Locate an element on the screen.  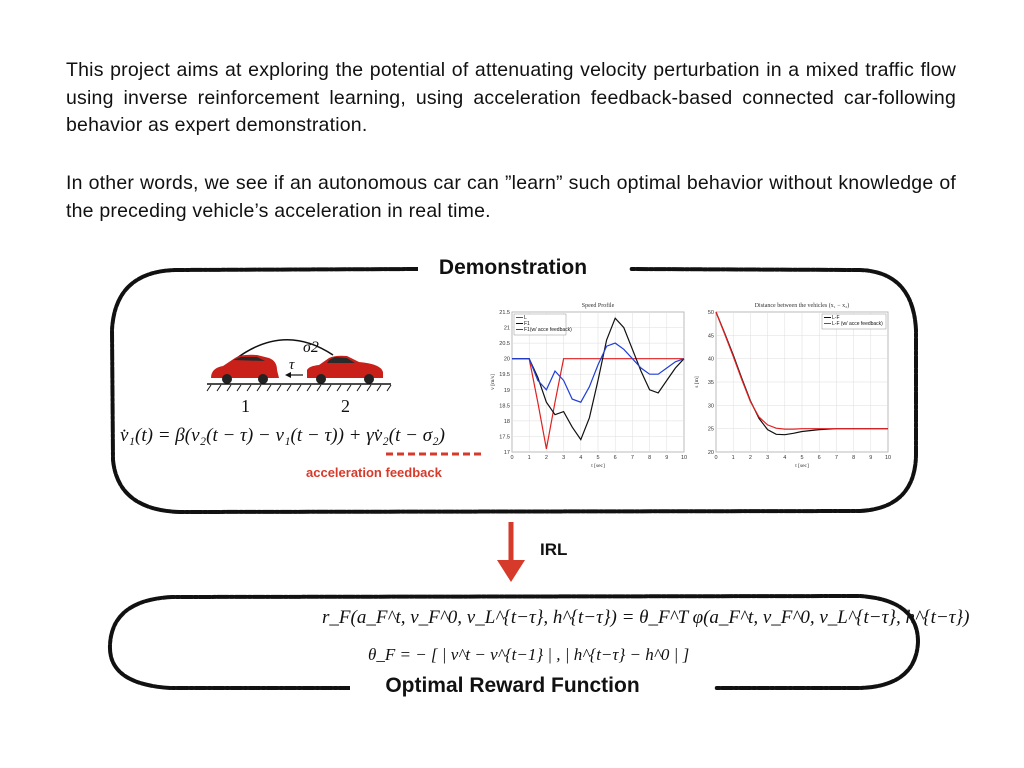
y-tick-label: 30 is located at coordinates (711, 406).